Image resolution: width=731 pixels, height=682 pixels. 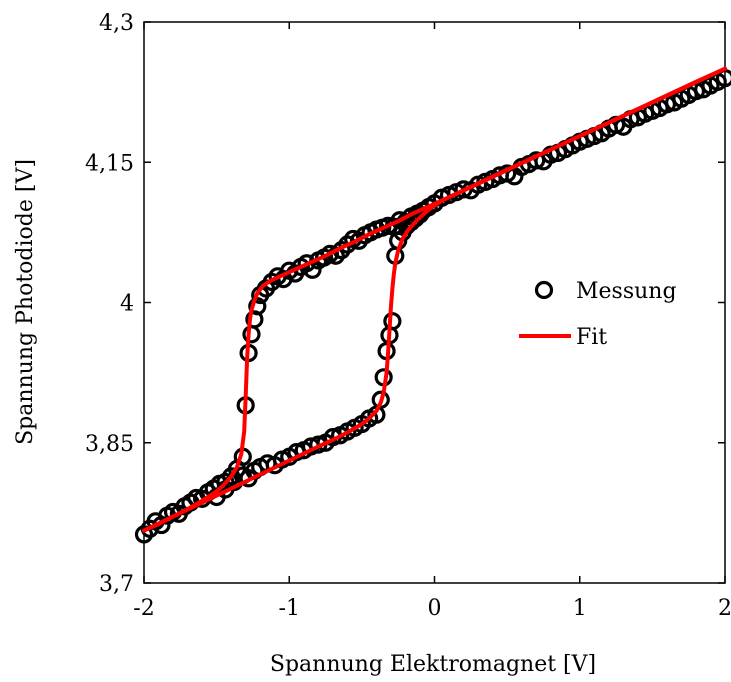 I want to click on x-tick-label: 0, so click(x=435, y=608).